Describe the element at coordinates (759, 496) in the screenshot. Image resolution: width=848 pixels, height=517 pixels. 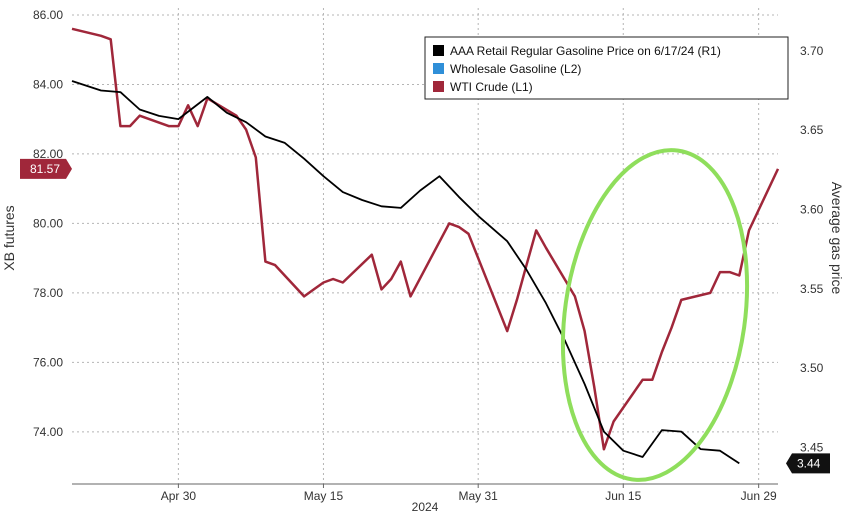
I see `x-tick-label: Jun 29` at that location.